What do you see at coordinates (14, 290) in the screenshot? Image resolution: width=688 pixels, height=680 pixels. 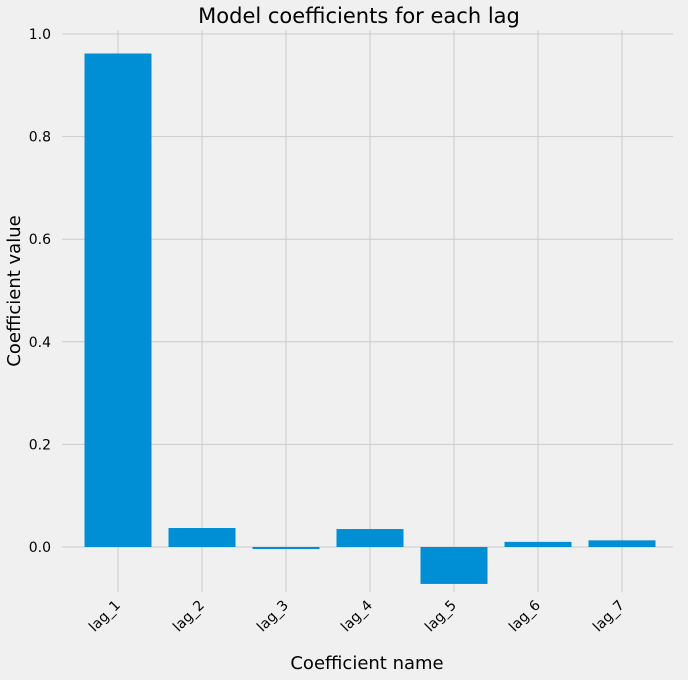 I see `y-axis-title: Coefficient value` at bounding box center [14, 290].